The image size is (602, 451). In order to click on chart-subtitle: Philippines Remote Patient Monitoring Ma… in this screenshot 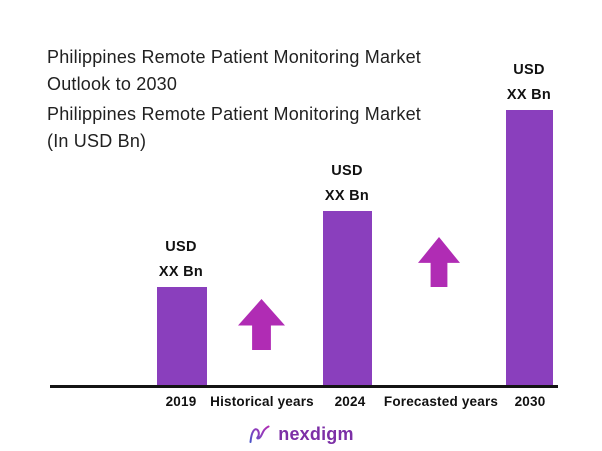, I will do `click(234, 128)`.